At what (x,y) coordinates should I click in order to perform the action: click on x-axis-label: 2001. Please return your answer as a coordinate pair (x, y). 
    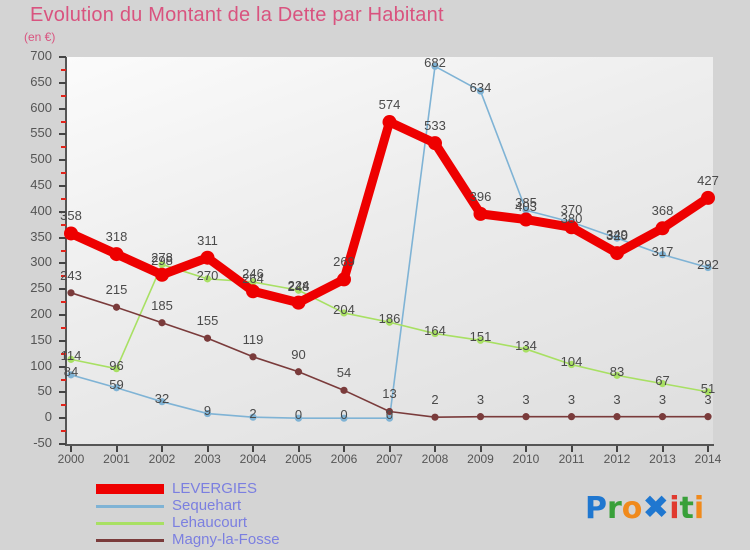
    Looking at the image, I should click on (116, 459).